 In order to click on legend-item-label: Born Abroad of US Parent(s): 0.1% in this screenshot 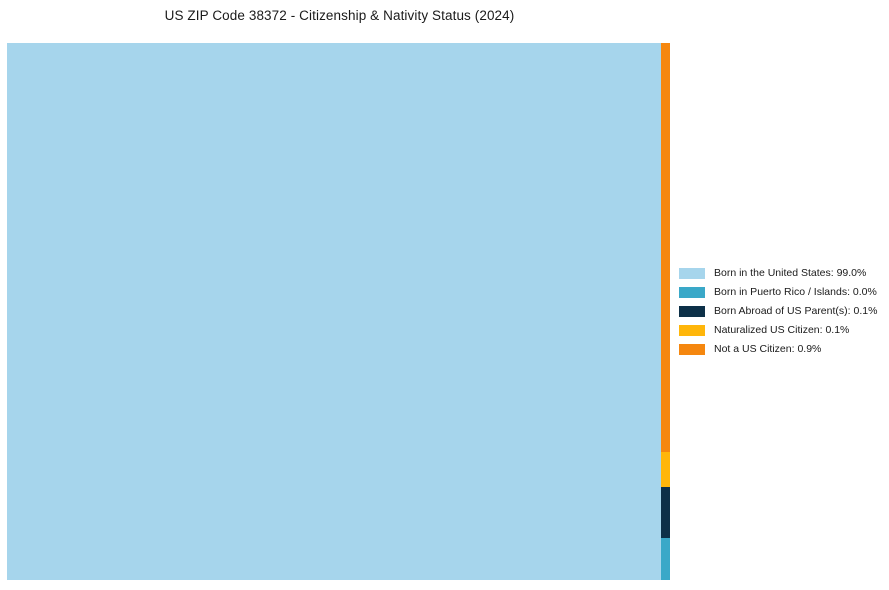, I will do `click(796, 311)`.